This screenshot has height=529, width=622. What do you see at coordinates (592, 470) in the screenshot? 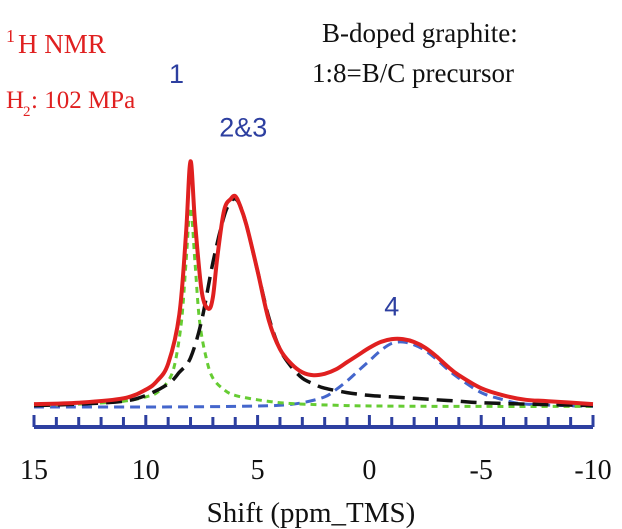
I see `x-tick-label: -10` at bounding box center [592, 470].